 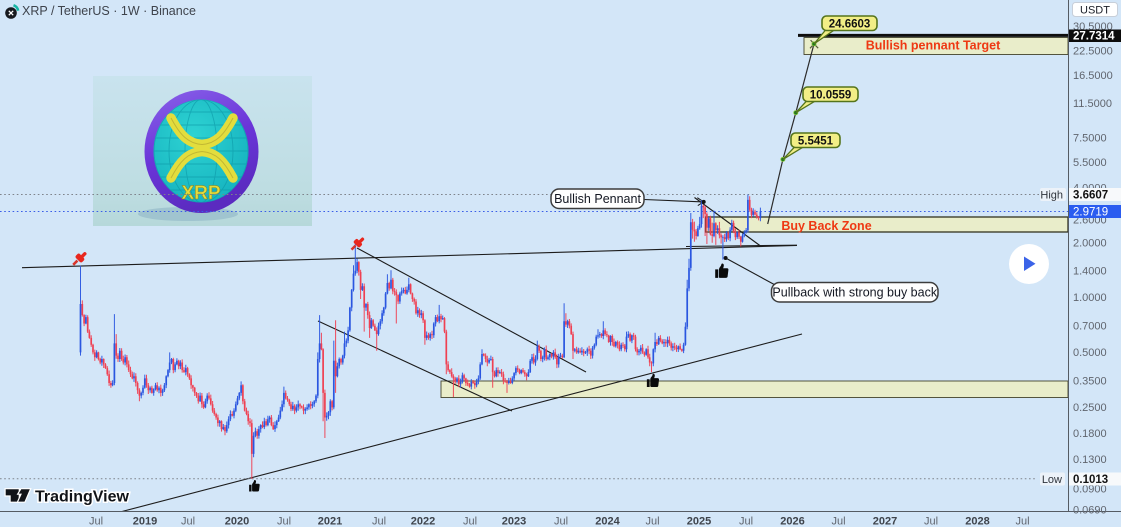 What do you see at coordinates (816, 141) in the screenshot?
I see `svg-text: 5.5451` at bounding box center [816, 141].